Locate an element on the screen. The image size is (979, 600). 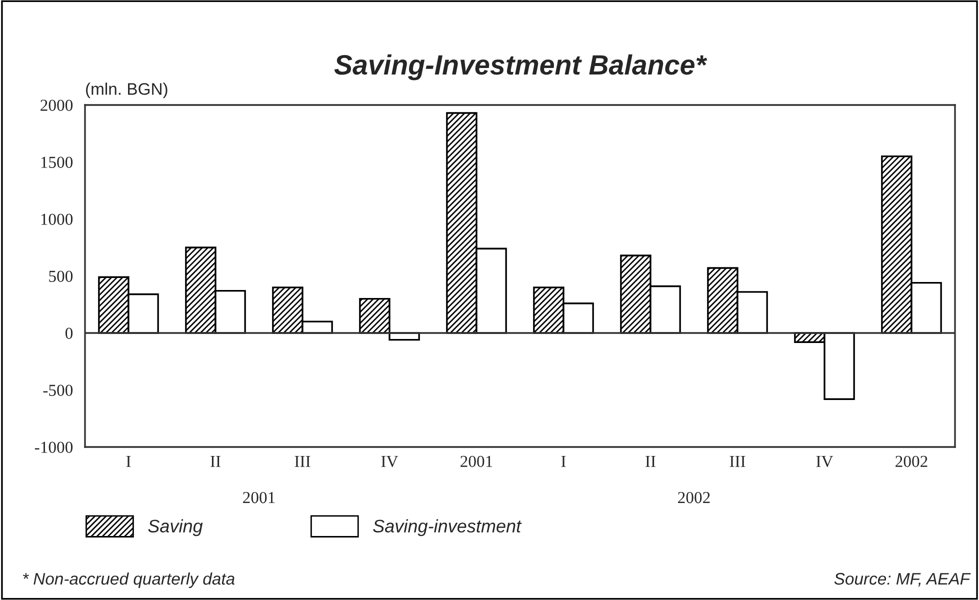
x-tick-label: 2002 is located at coordinates (912, 462).